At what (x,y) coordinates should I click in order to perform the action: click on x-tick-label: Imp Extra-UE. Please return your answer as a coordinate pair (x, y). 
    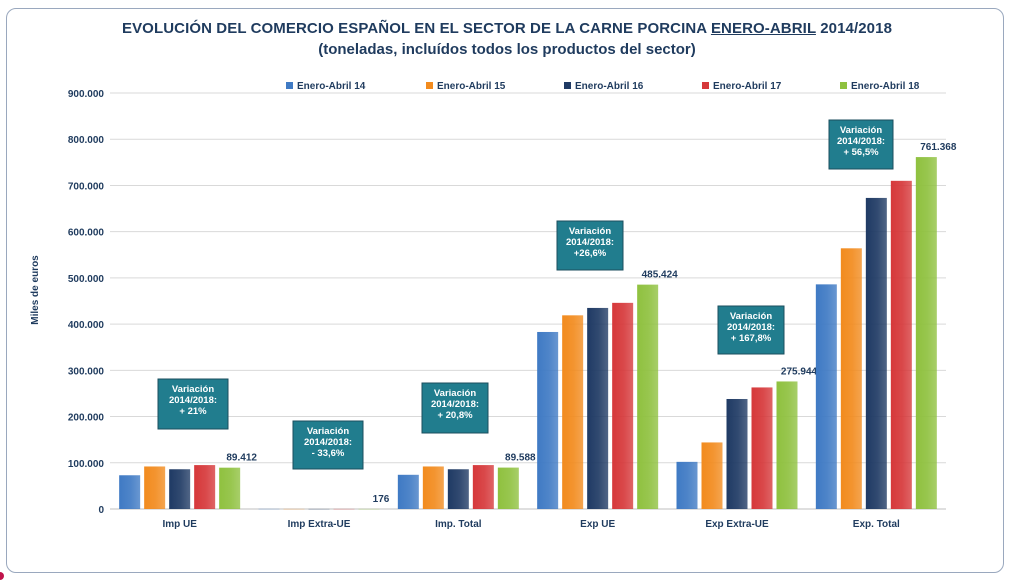
    Looking at the image, I should click on (319, 524).